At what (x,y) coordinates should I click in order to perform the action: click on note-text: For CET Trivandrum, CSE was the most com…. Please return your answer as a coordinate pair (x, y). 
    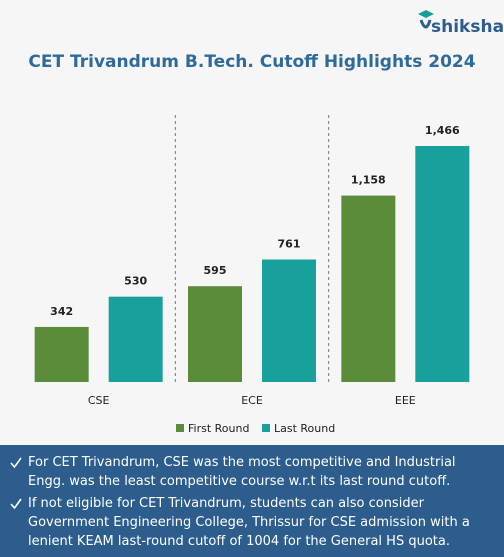
    Looking at the image, I should click on (242, 472).